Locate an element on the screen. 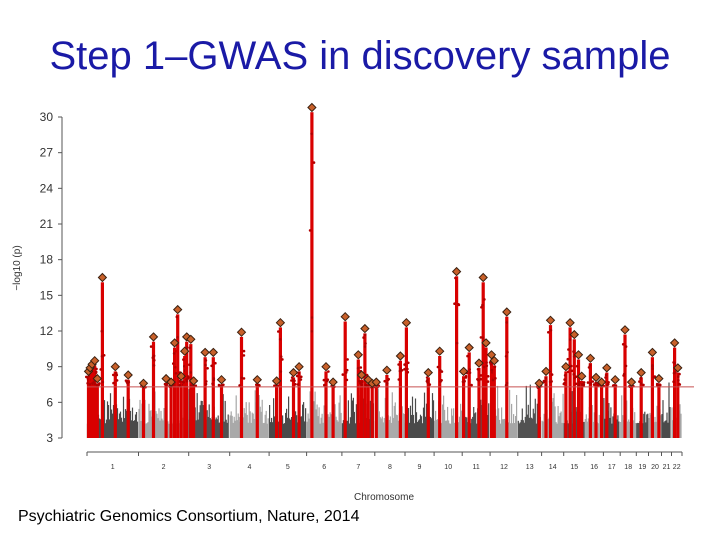  chromosome-label: 22 is located at coordinates (677, 467).